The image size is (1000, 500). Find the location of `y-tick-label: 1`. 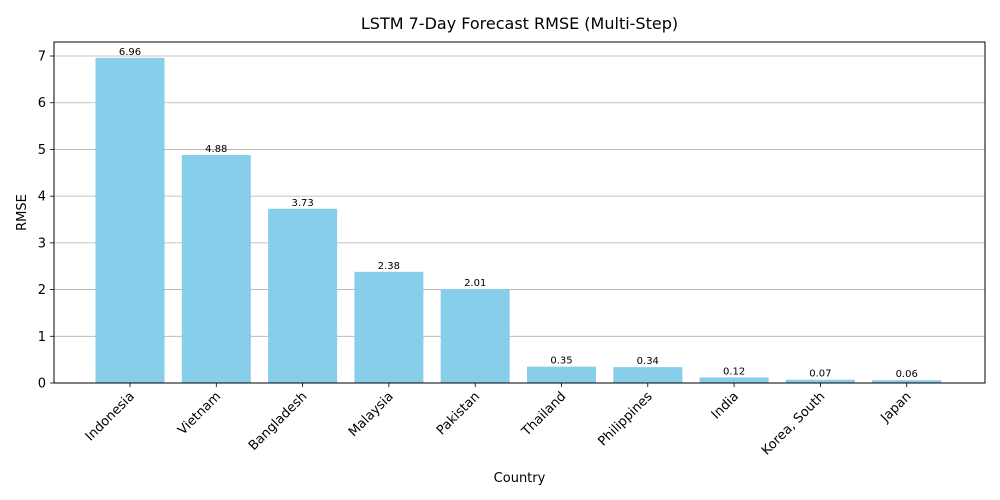

y-tick-label: 1 is located at coordinates (42, 337).